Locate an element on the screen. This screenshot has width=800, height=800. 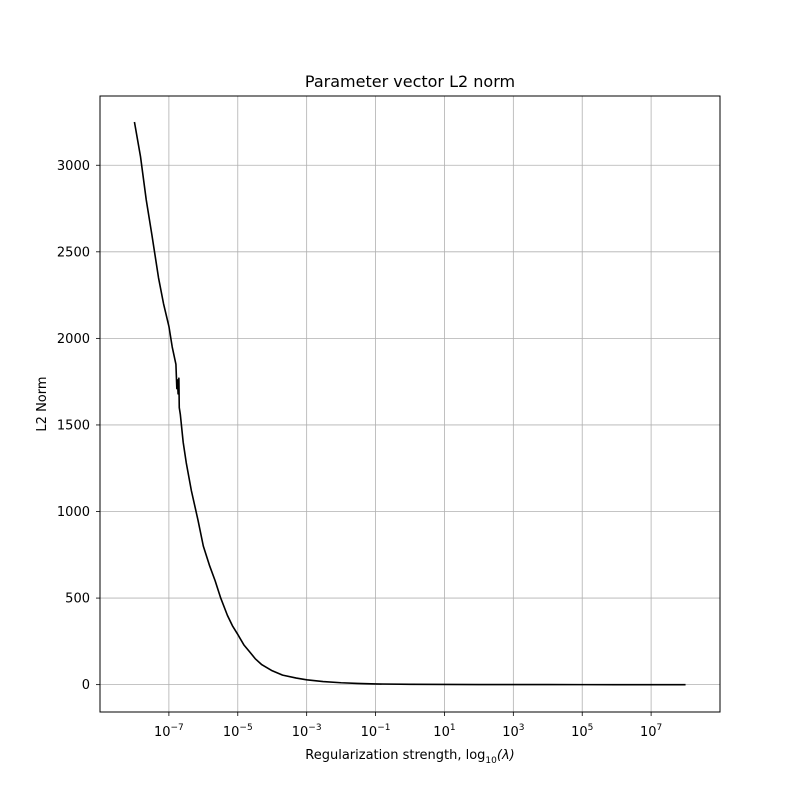
y-tick-label: 1000 is located at coordinates (73, 512).